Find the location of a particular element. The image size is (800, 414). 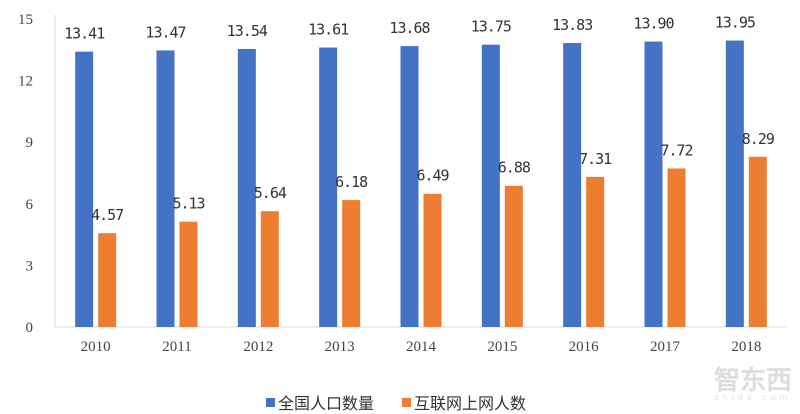

x-tick-label: 2011 is located at coordinates (176, 347).